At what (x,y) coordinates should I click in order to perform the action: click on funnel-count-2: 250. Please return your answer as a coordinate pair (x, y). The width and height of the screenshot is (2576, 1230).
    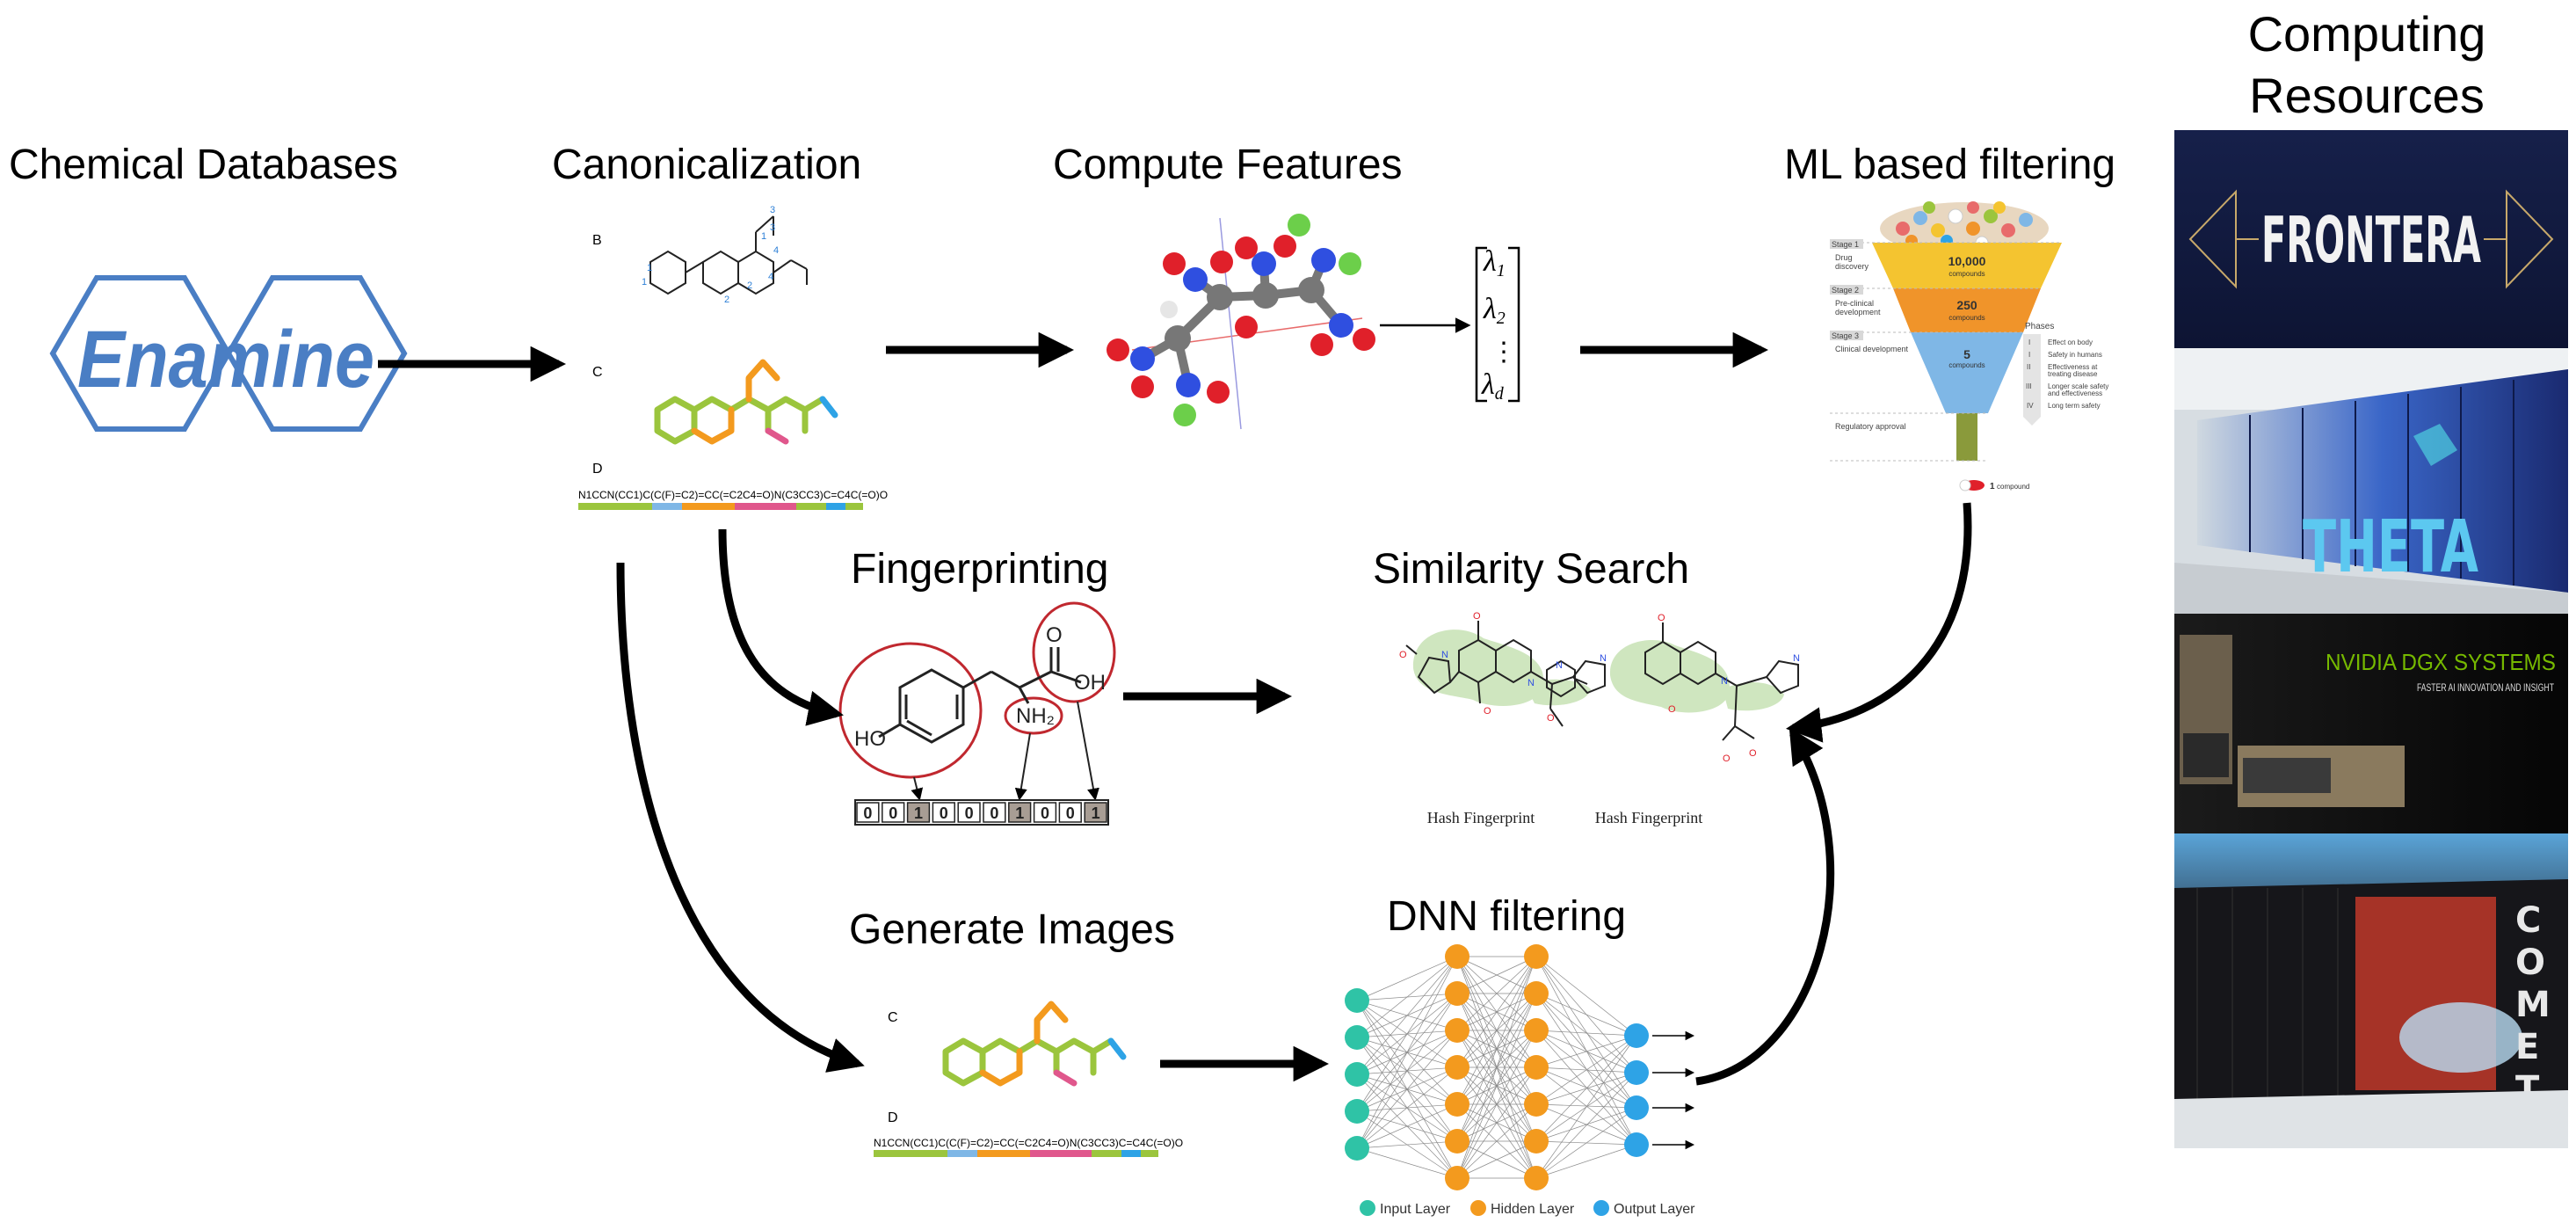
    Looking at the image, I should click on (1966, 305).